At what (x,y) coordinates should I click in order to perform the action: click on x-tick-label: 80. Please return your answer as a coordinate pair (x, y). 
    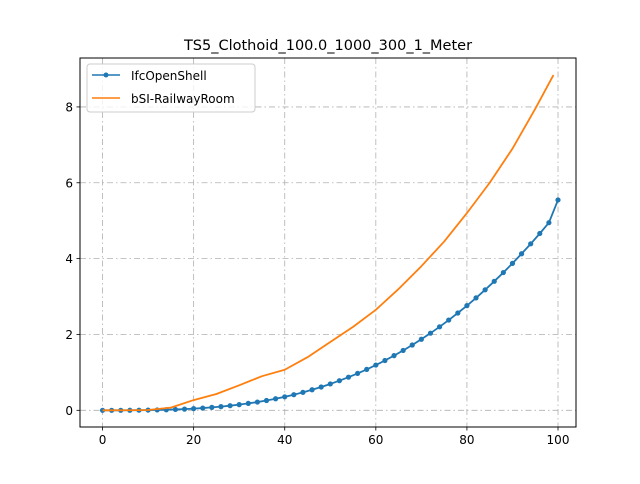
    Looking at the image, I should click on (466, 440).